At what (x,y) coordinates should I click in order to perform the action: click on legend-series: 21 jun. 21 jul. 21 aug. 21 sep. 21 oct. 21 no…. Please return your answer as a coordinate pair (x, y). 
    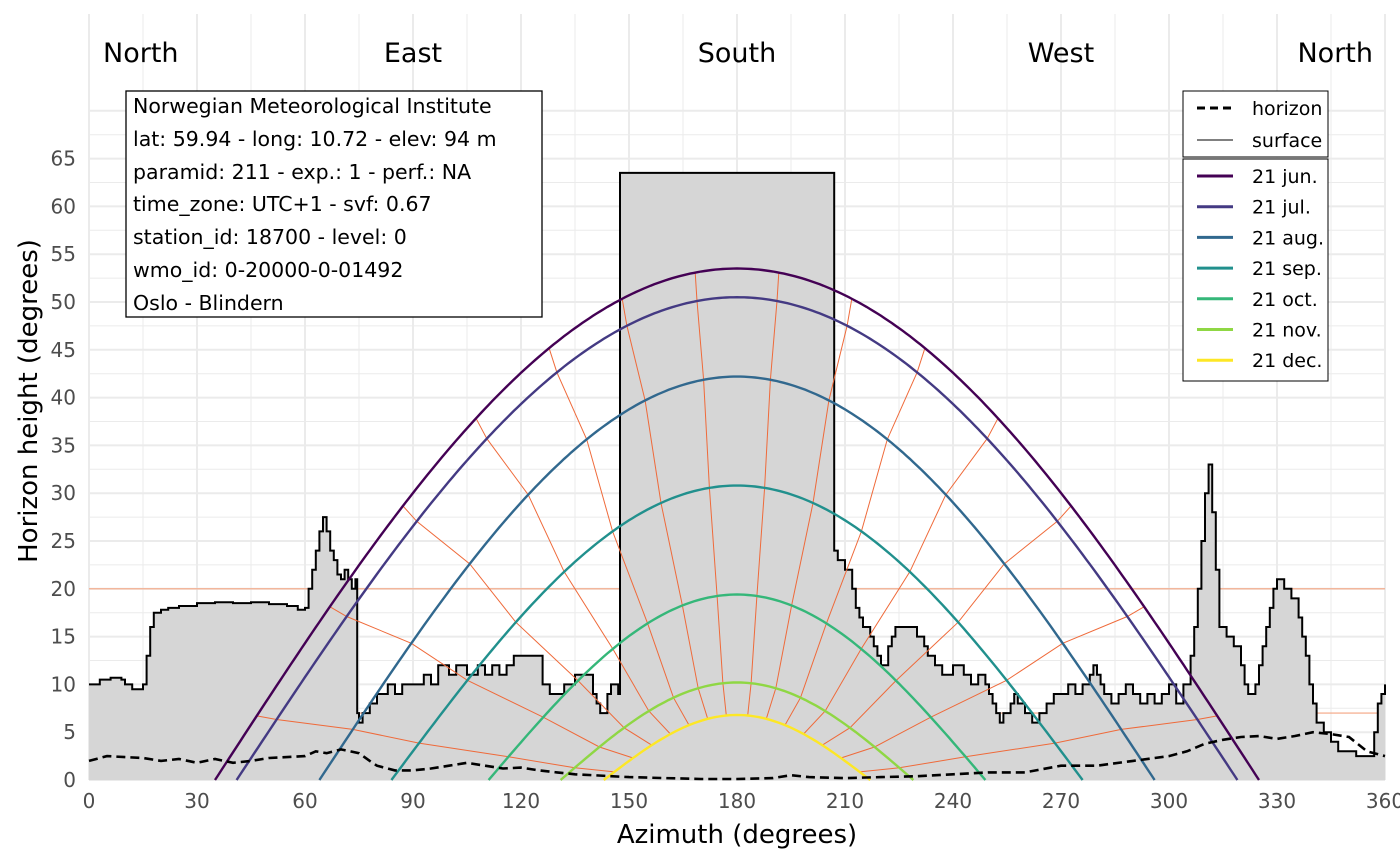
    Looking at the image, I should click on (1255, 270).